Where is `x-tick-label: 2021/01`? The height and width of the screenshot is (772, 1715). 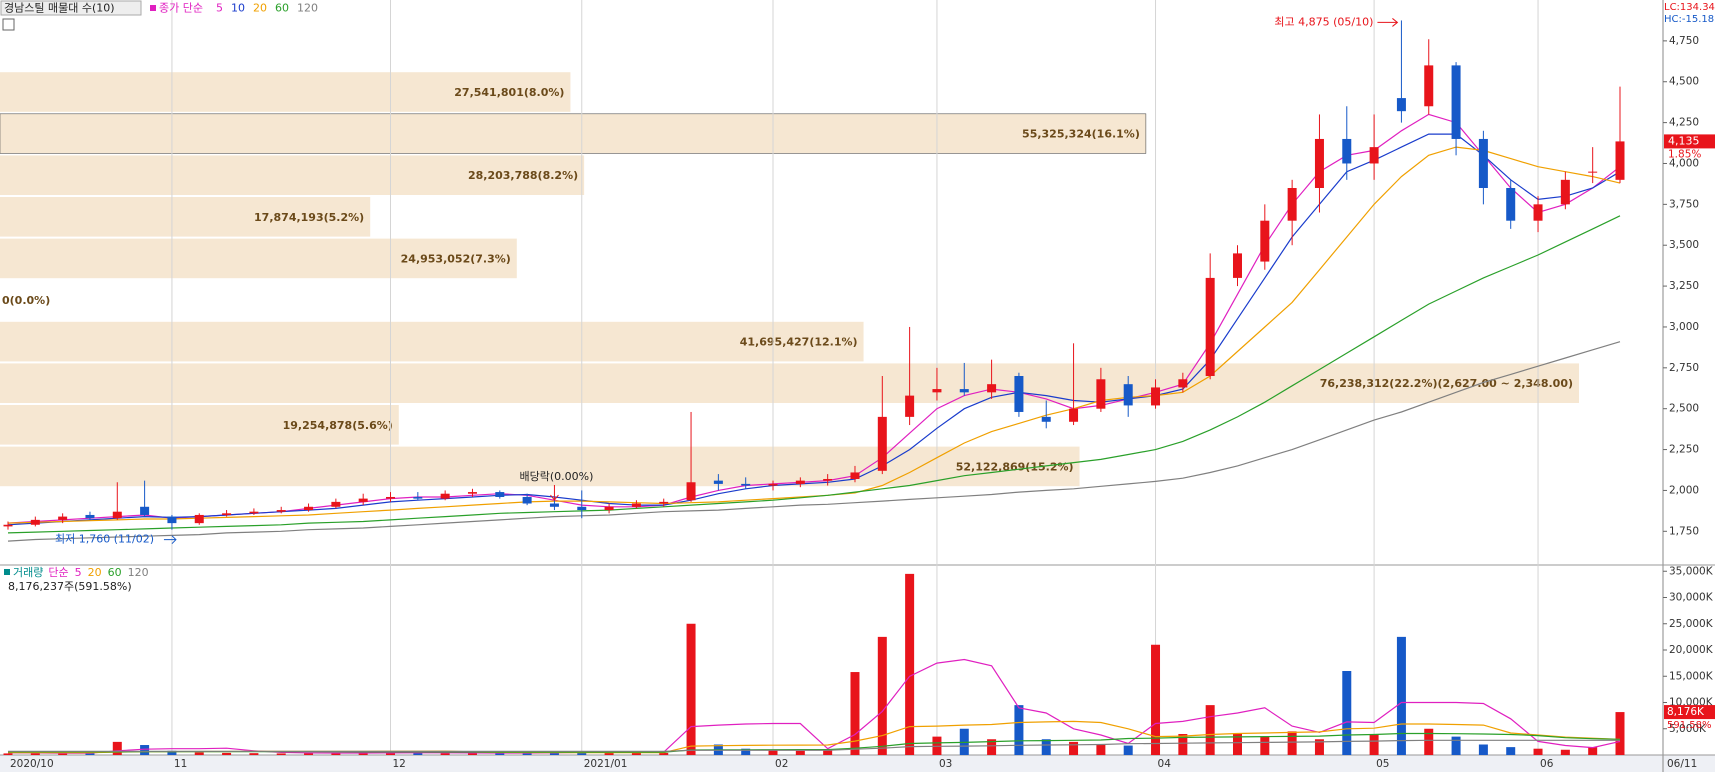
x-tick-label: 2021/01 is located at coordinates (606, 764).